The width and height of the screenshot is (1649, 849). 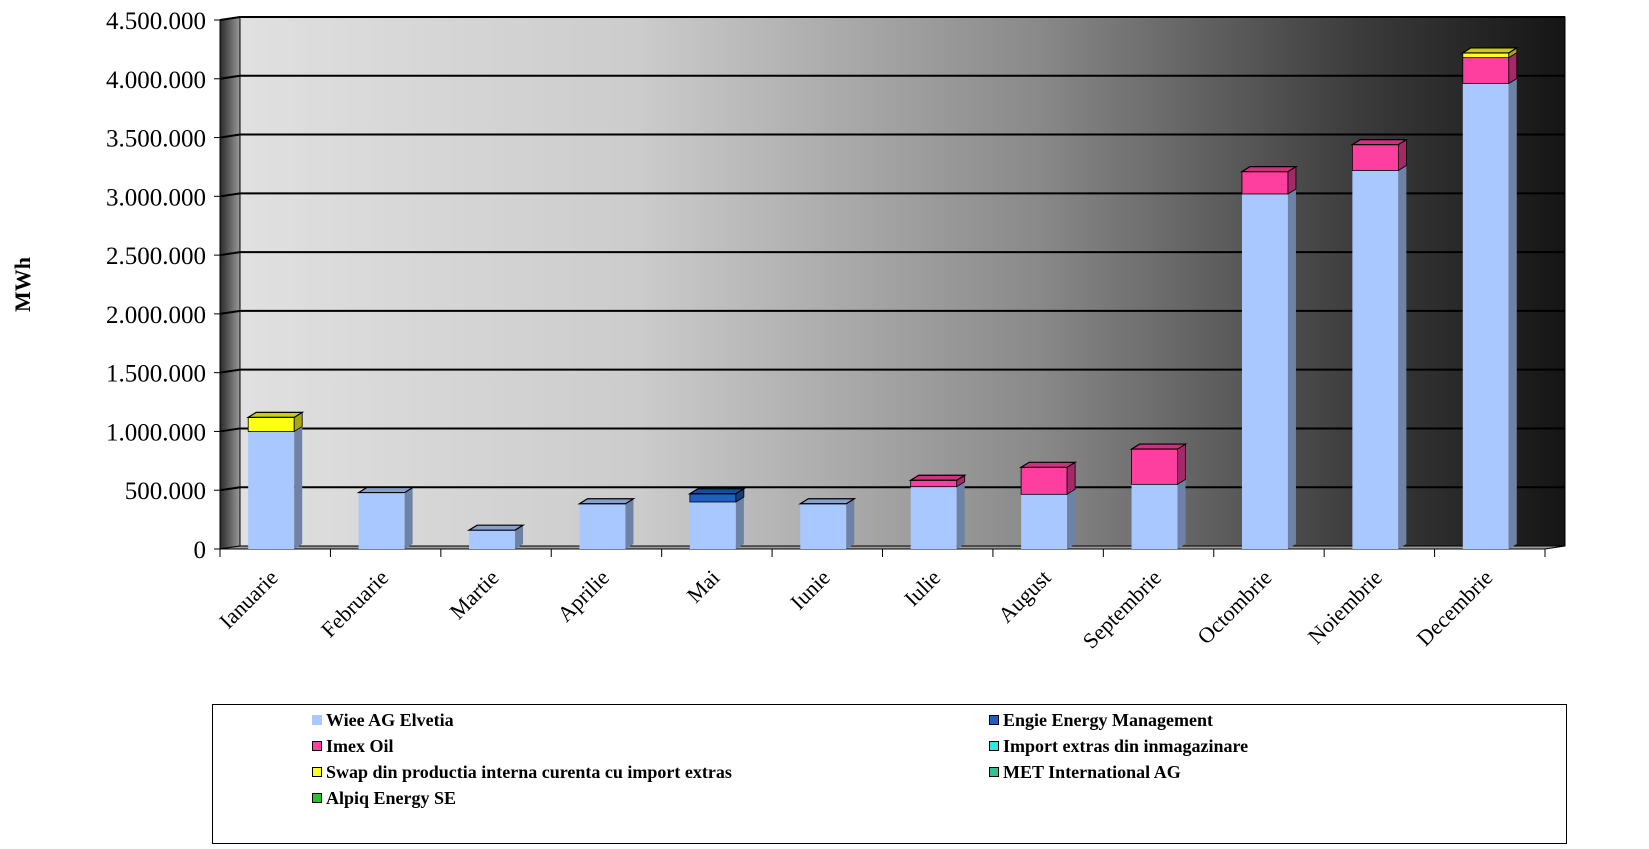 What do you see at coordinates (156, 21) in the screenshot?
I see `y-tick-label: 4.500.000` at bounding box center [156, 21].